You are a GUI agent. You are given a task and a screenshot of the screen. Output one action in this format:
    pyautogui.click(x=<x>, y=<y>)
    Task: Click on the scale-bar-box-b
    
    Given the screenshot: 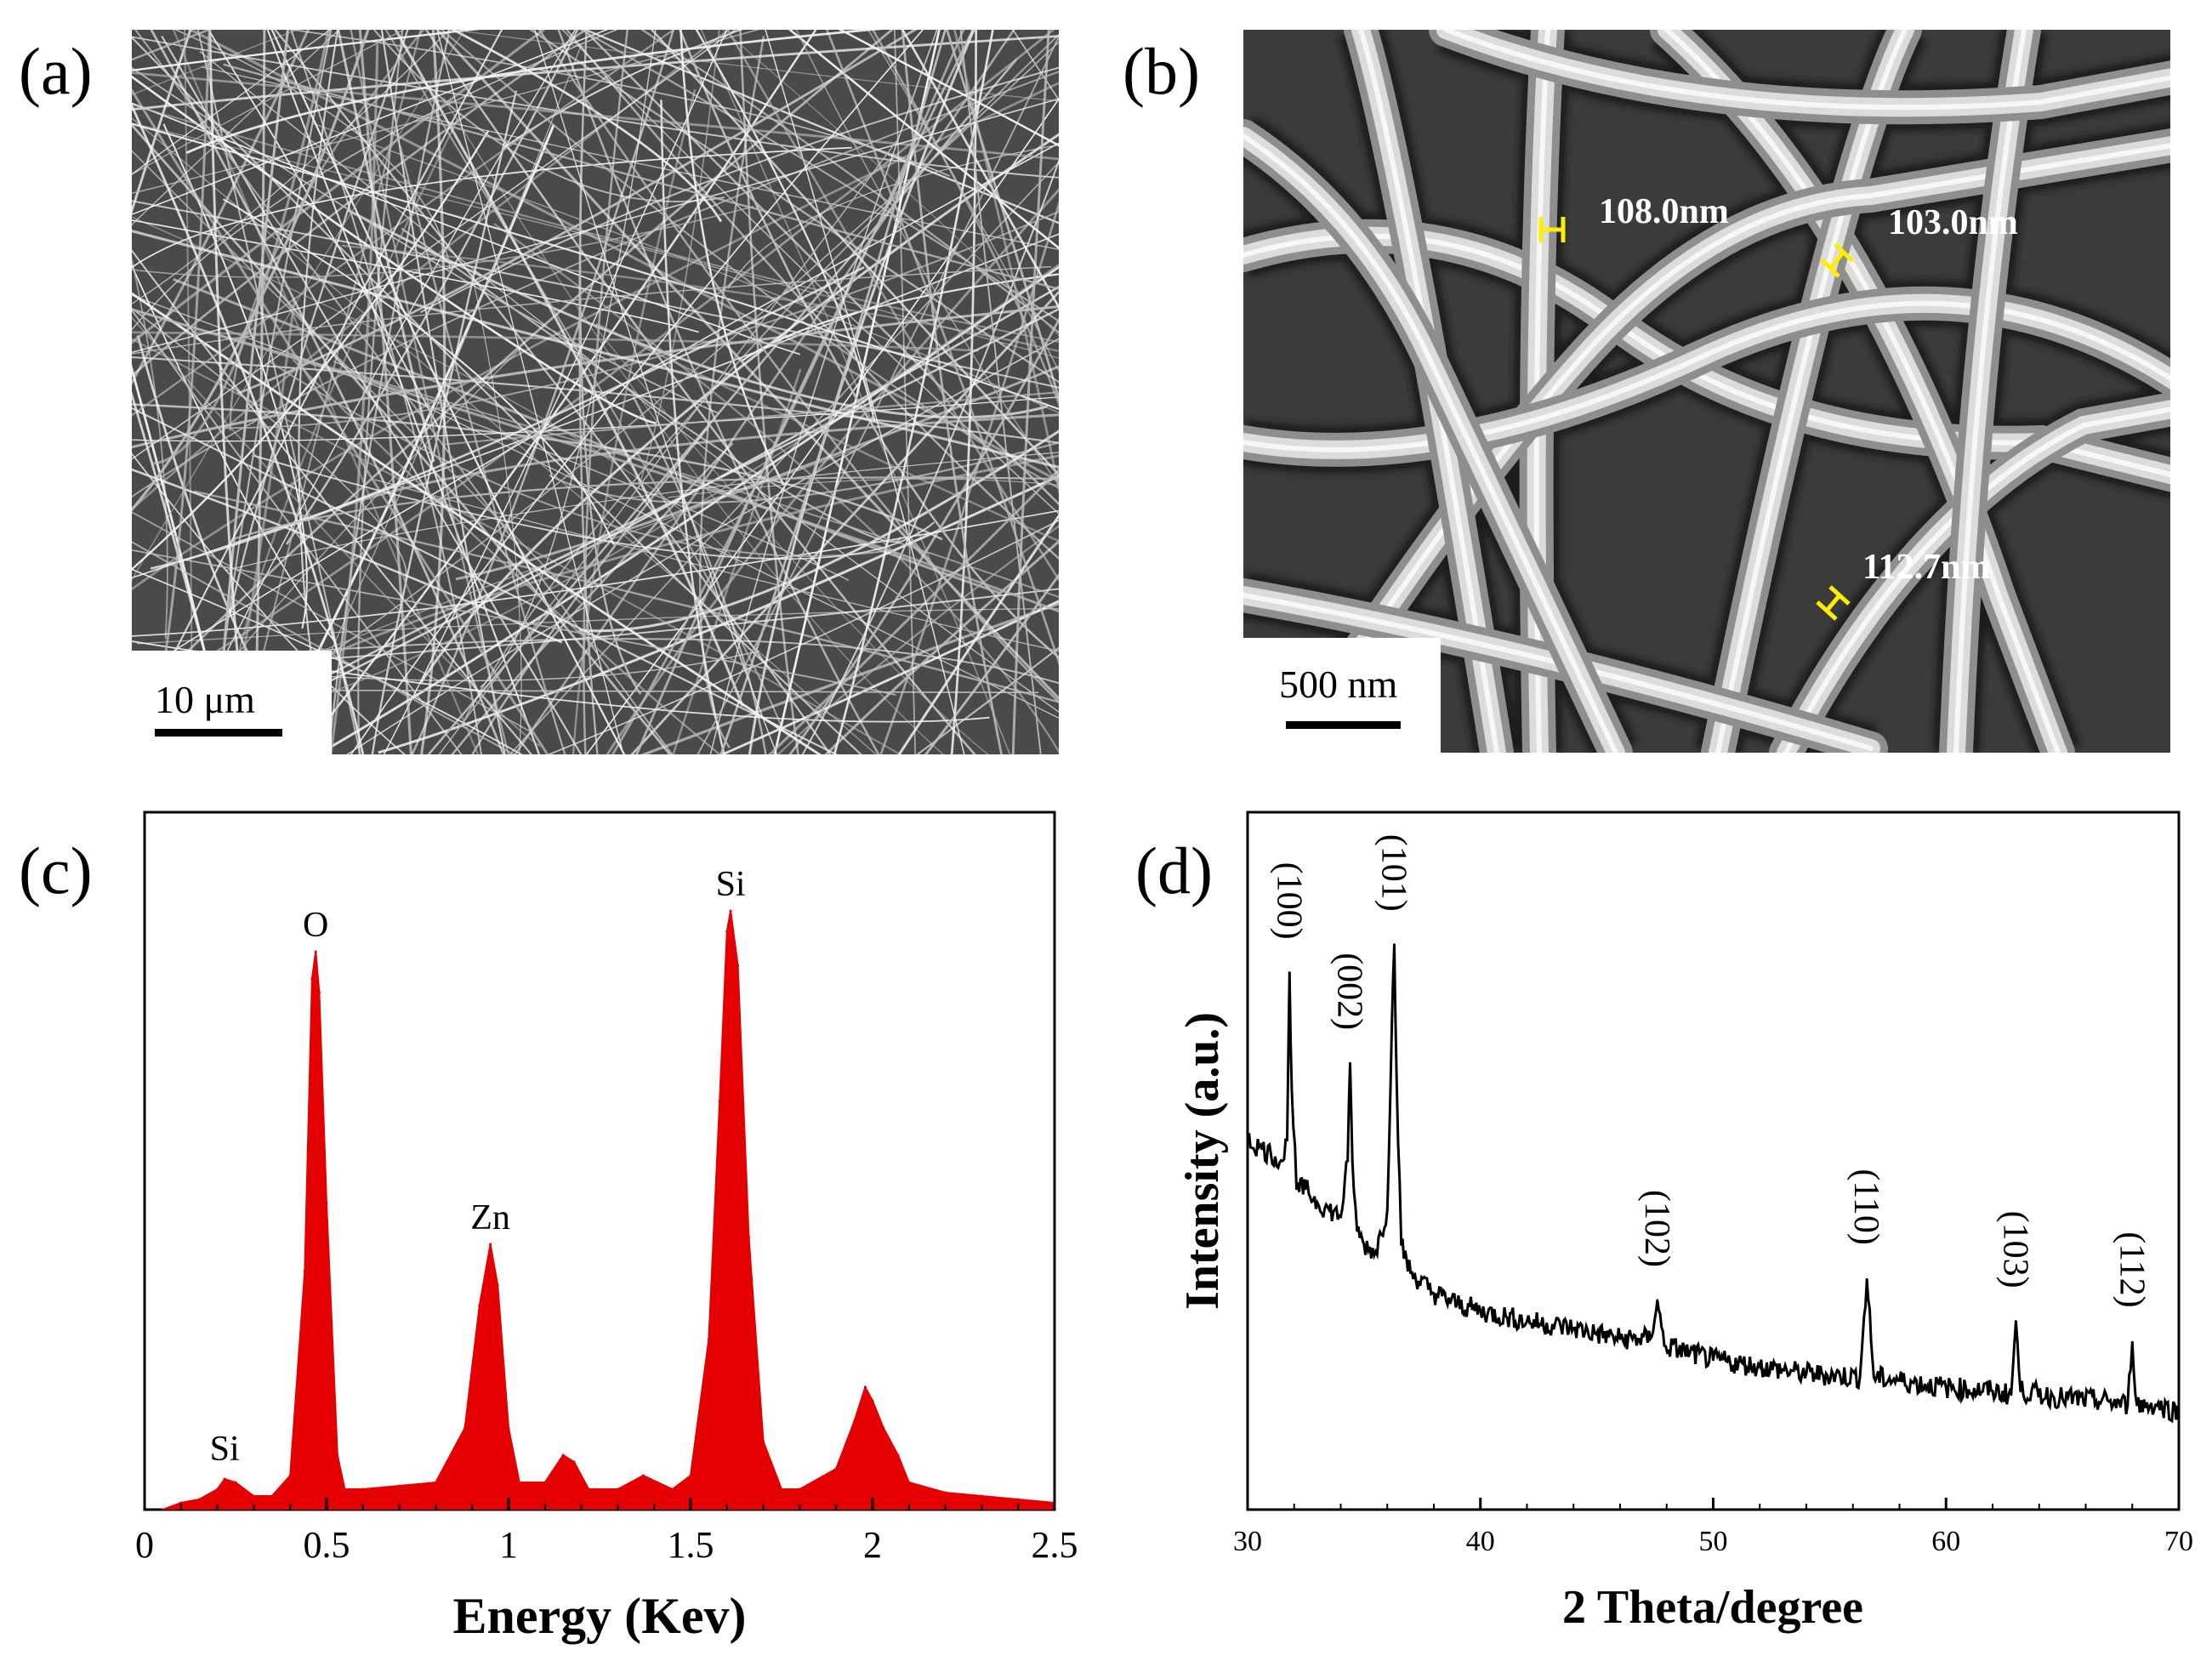 What is the action you would take?
    pyautogui.click(x=1342, y=695)
    